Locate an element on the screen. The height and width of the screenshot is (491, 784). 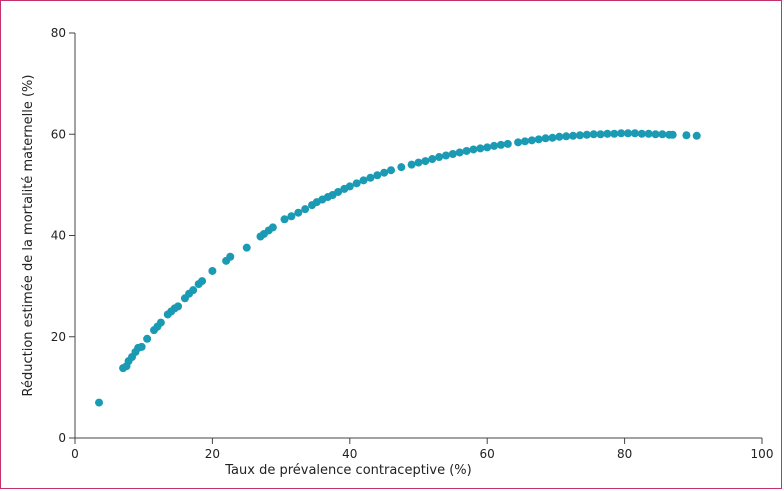
y-tick-label: 80 is located at coordinates (58, 33).